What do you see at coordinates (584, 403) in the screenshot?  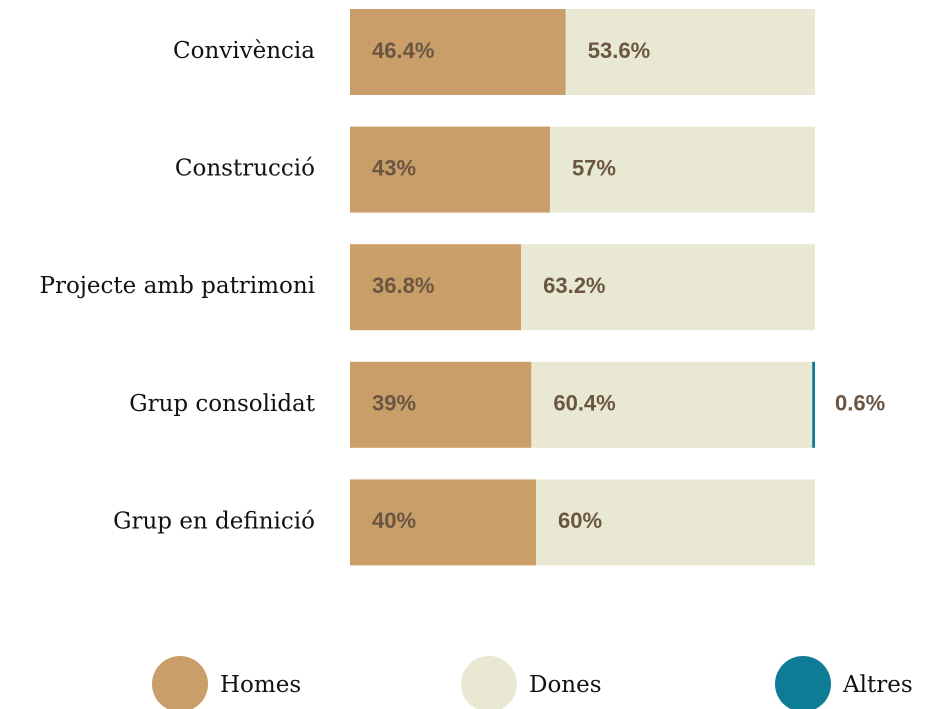 I see `value-label: 60.4%` at bounding box center [584, 403].